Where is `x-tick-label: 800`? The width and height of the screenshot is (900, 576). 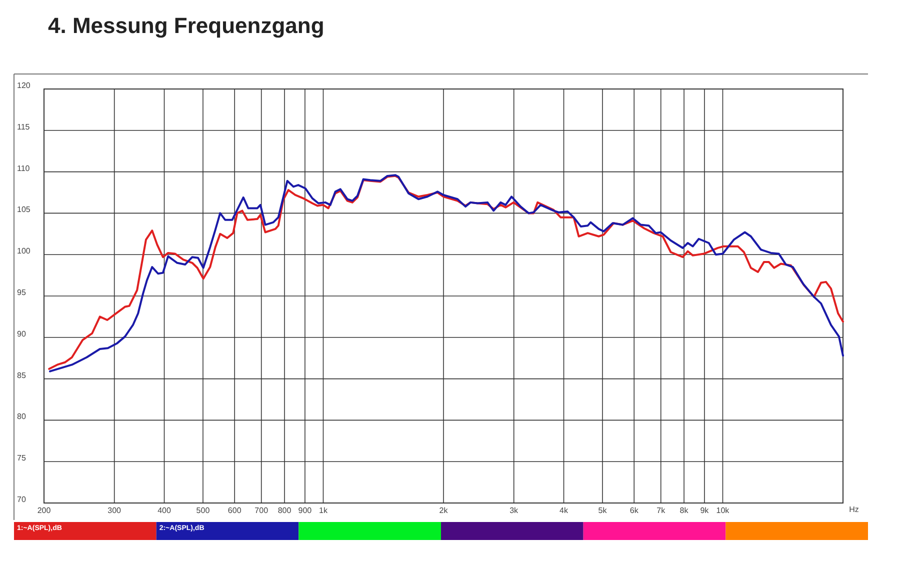
x-tick-label: 800 is located at coordinates (285, 510).